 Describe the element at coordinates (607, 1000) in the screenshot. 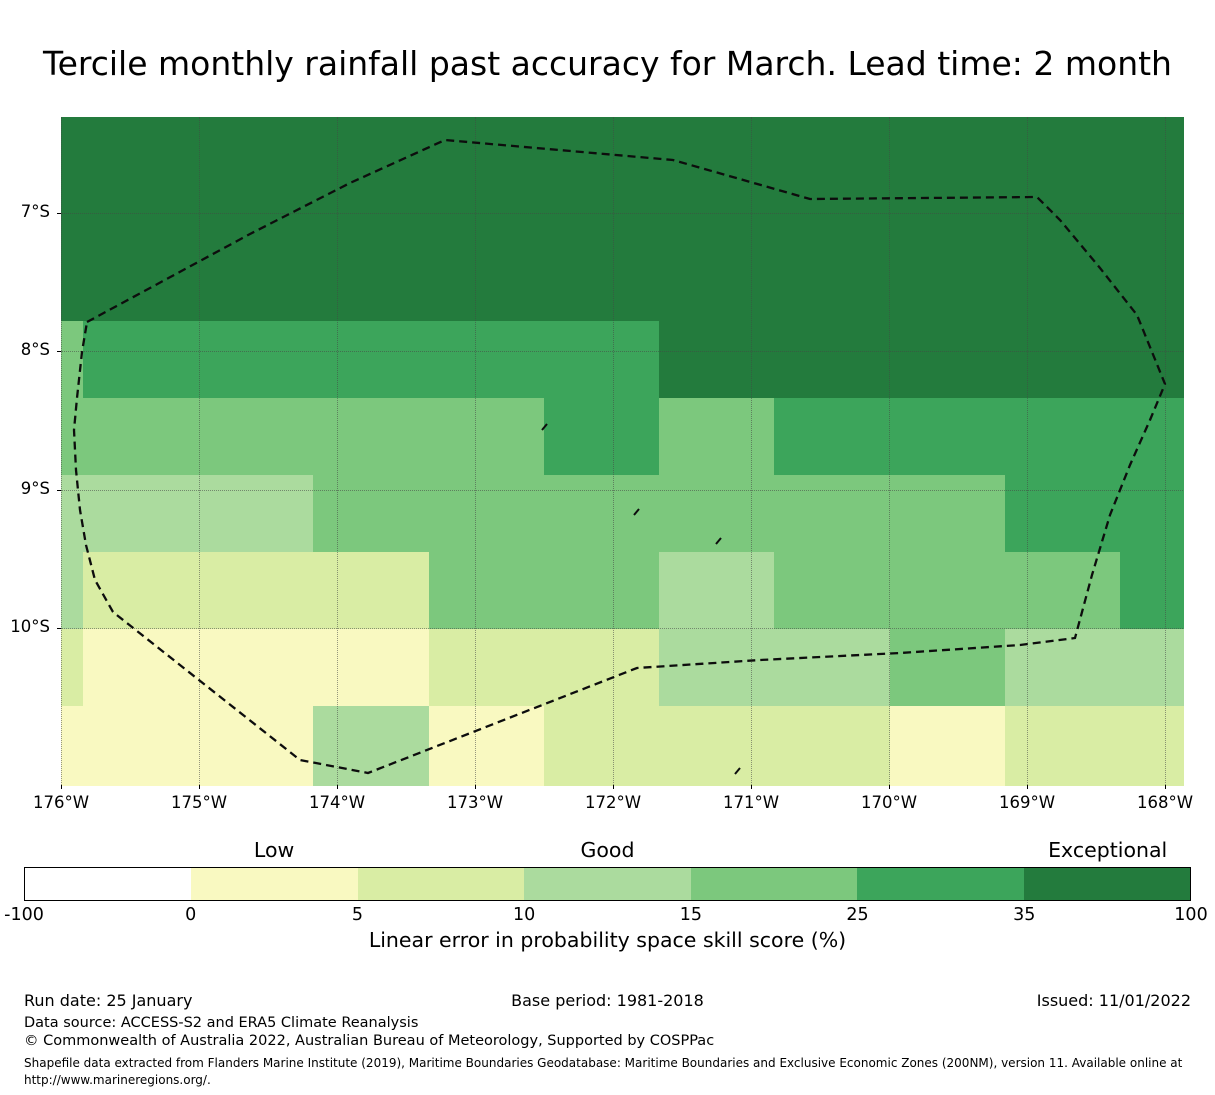

I see `footer-base-period: Base period: 1981-2018` at that location.